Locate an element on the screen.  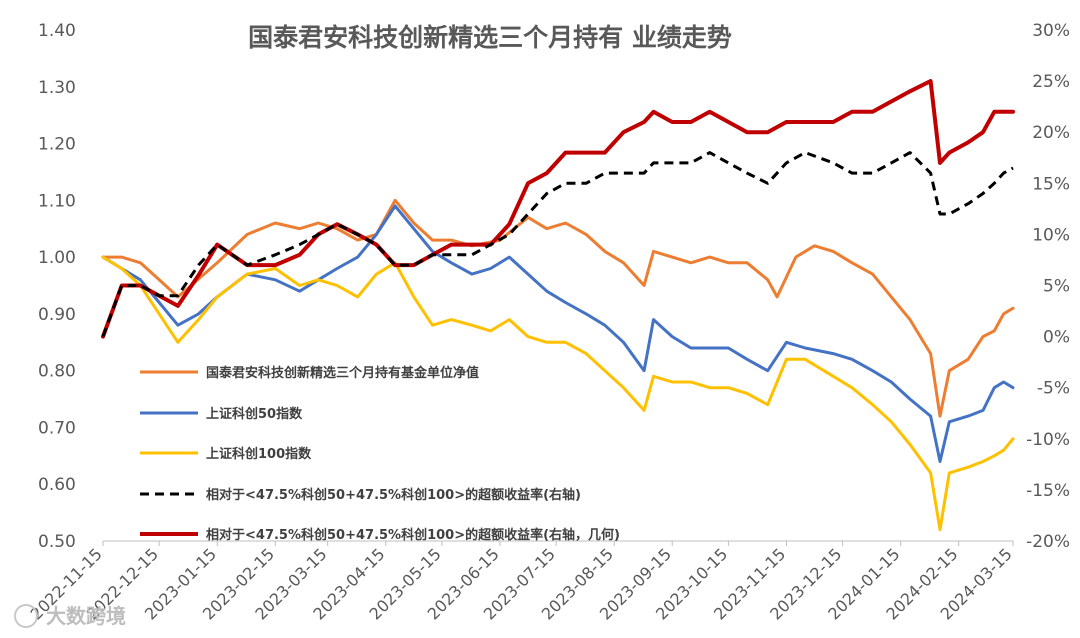
chart-title: 国泰君安科技创新精选三个月持有 业绩走势 is located at coordinates (490, 37).